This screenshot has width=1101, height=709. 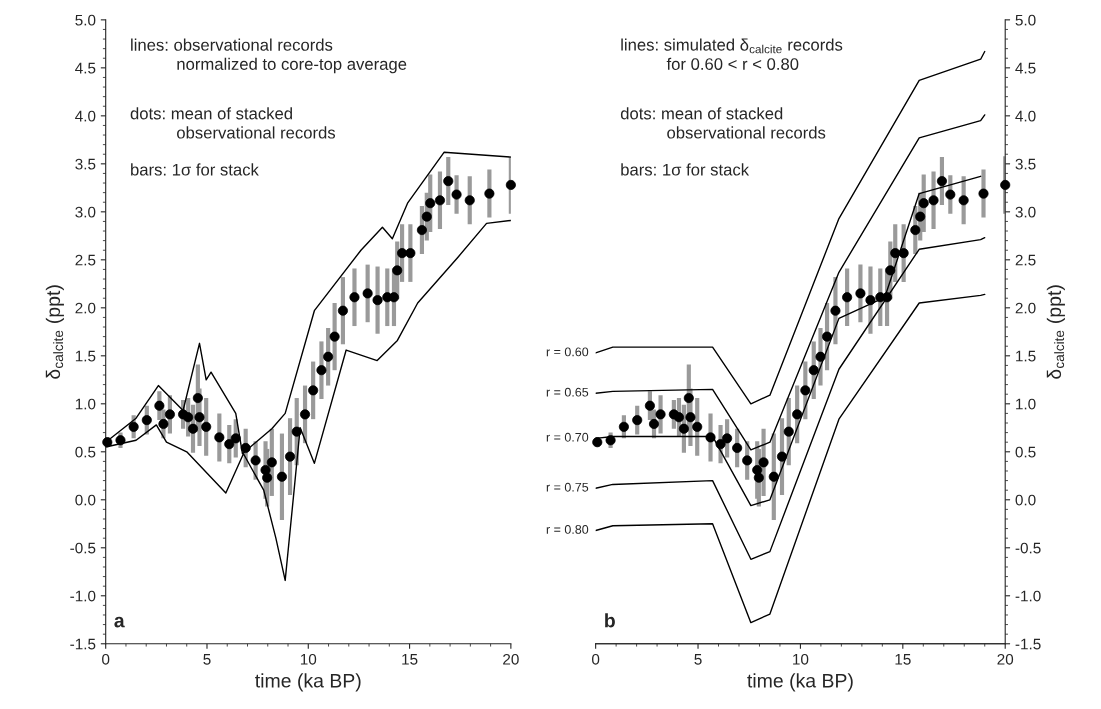 What do you see at coordinates (567, 392) in the screenshot?
I see `series-label: r = 0.65` at bounding box center [567, 392].